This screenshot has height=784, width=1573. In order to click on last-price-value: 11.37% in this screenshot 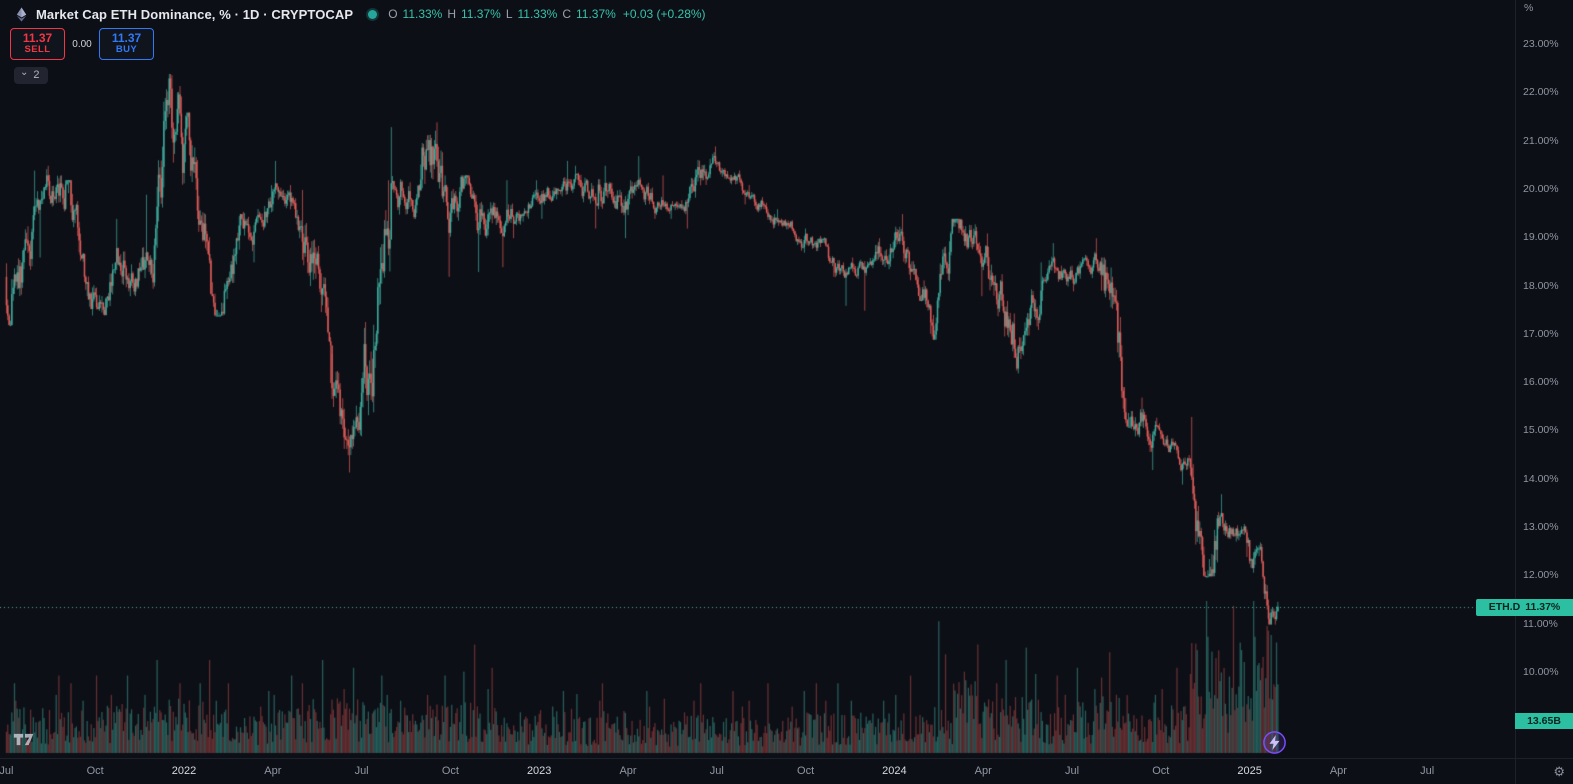, I will do `click(1543, 607)`.